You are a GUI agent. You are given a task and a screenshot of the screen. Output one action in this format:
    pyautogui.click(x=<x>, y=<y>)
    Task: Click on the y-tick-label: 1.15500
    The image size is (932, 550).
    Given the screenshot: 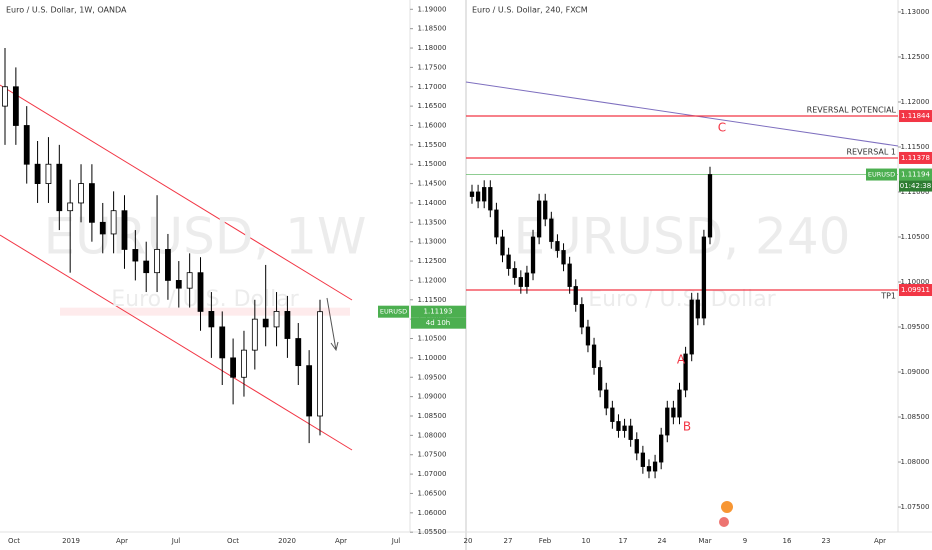 What is the action you would take?
    pyautogui.click(x=432, y=145)
    